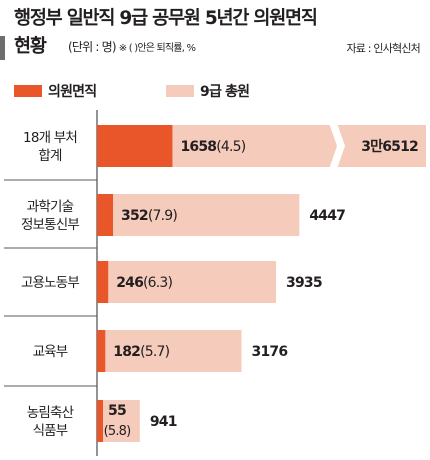 The image size is (430, 460). I want to click on category-label: 18개 부처, so click(50, 138).